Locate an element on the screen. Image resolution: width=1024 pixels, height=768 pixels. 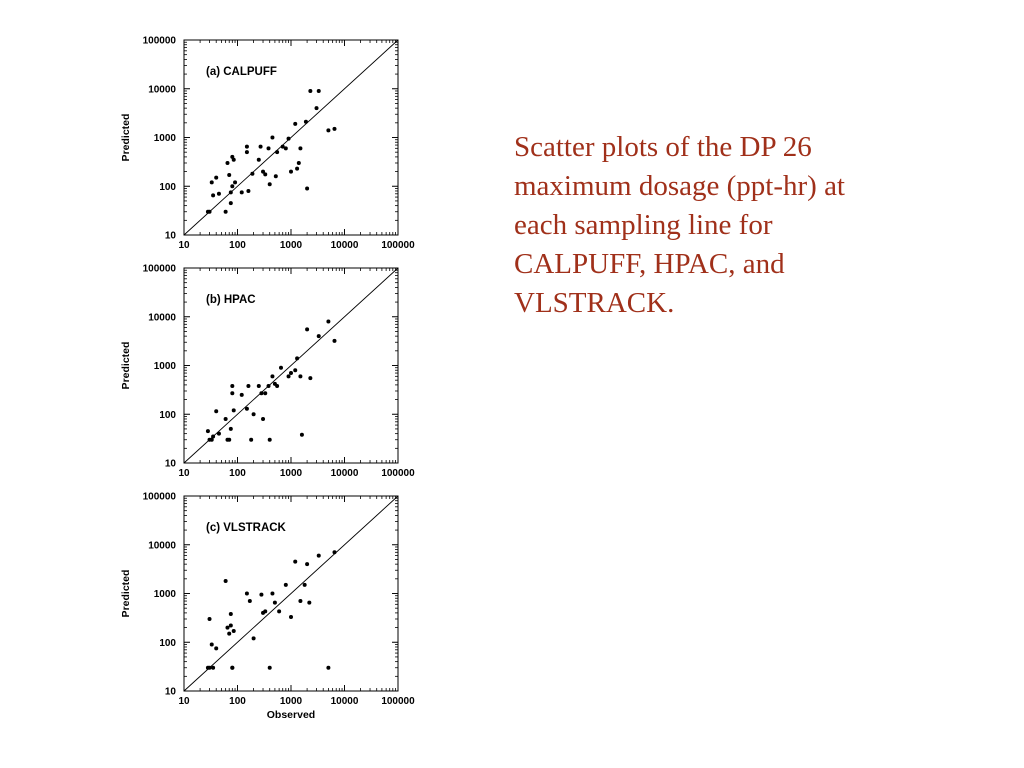
x-tick-label: 1000 is located at coordinates (291, 701).